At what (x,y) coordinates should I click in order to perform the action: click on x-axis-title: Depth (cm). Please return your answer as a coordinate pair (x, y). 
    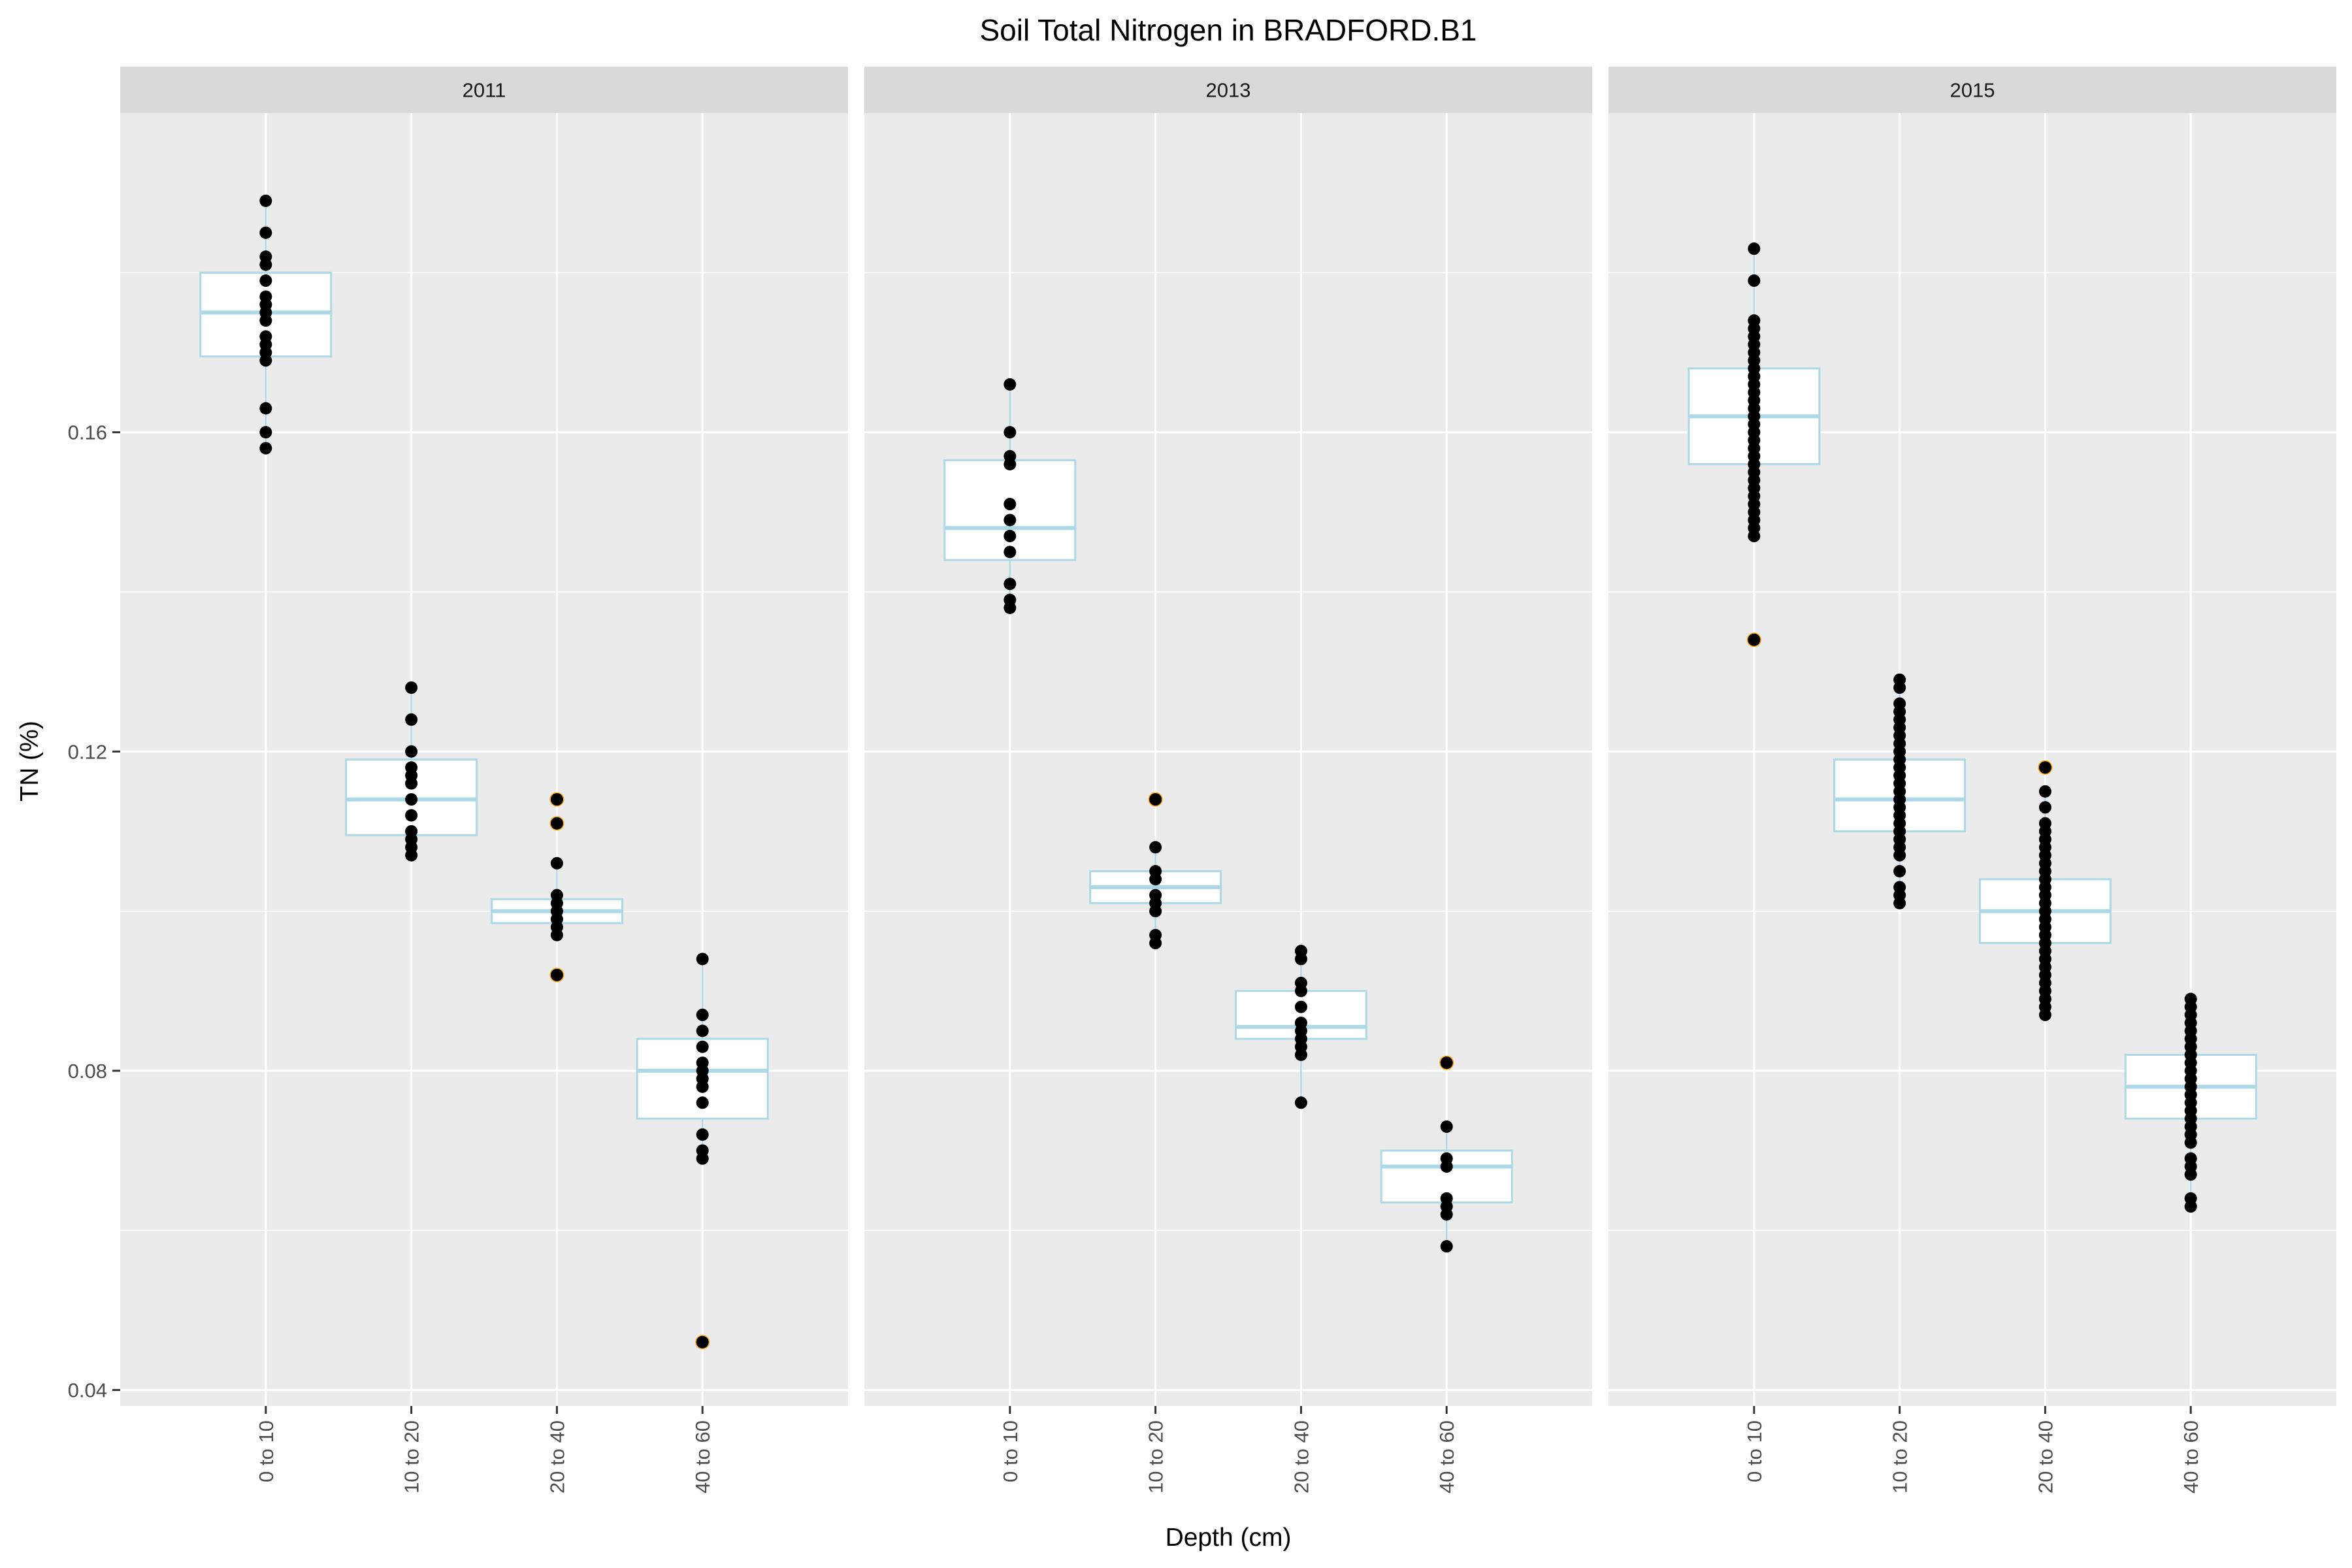
    Looking at the image, I should click on (1229, 1538).